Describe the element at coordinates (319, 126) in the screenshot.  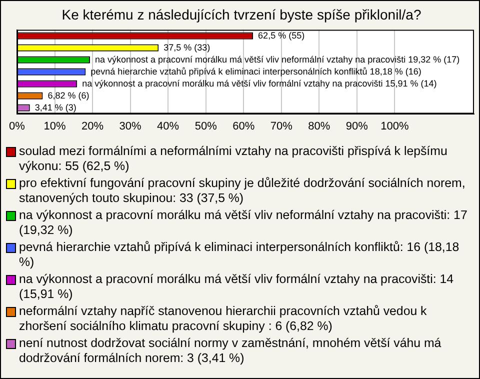
I see `x-tick-label: 80%` at that location.